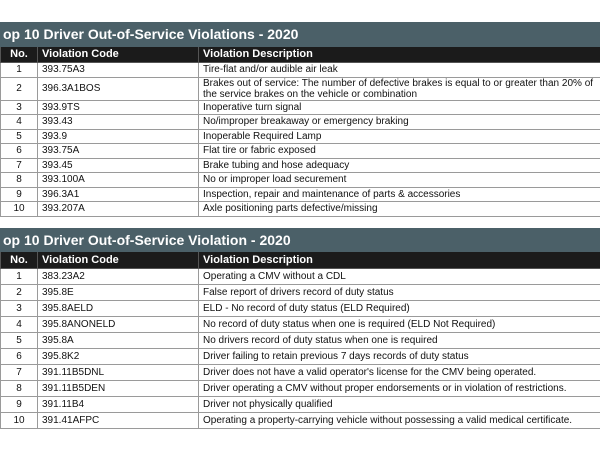 Image resolution: width=600 pixels, height=450 pixels. Describe the element at coordinates (118, 372) in the screenshot. I see `table-cell: 391.11B5DNL` at that location.